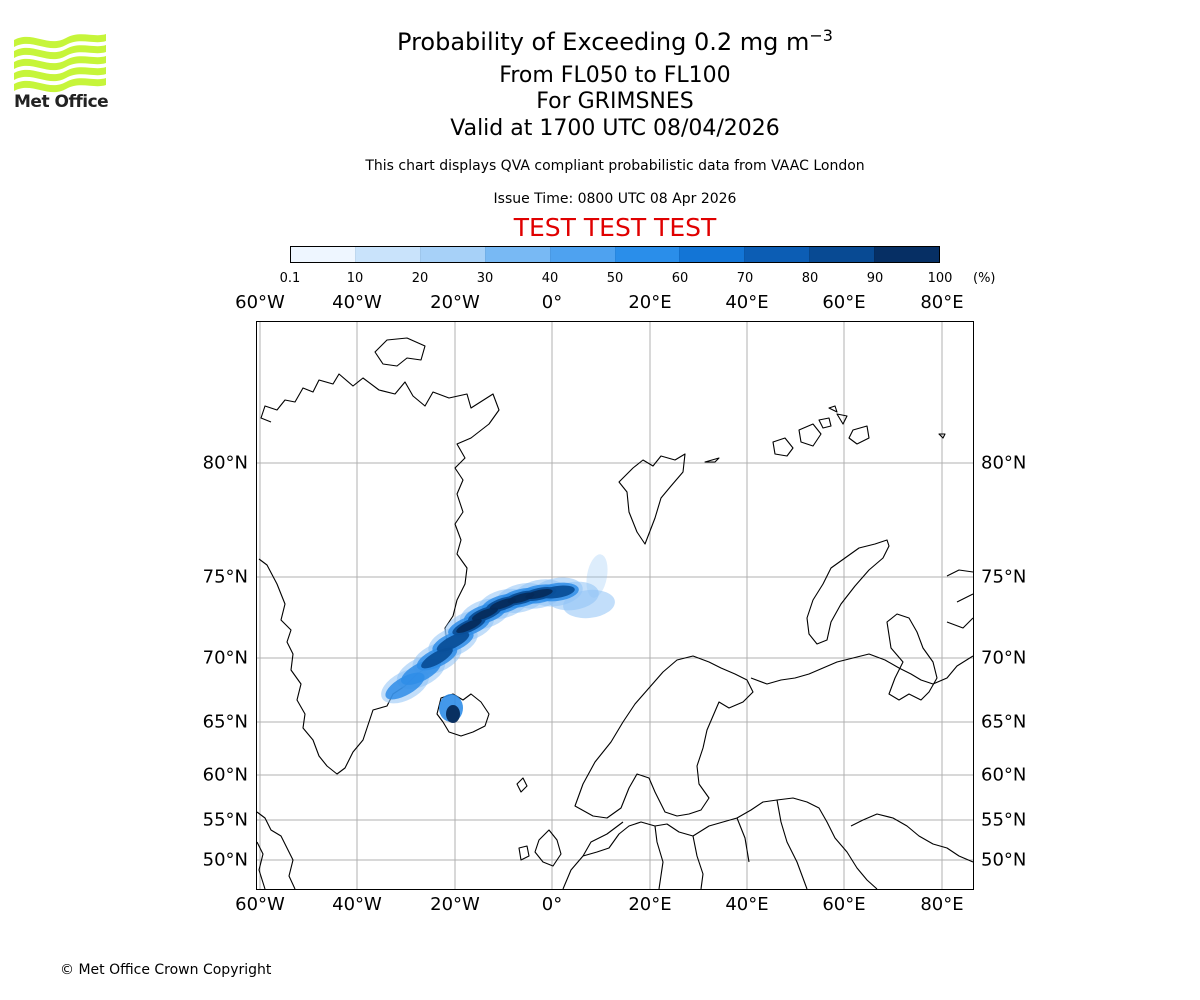 The width and height of the screenshot is (1200, 1000). What do you see at coordinates (942, 904) in the screenshot?
I see `longitude-label-bottom: 80°E` at bounding box center [942, 904].